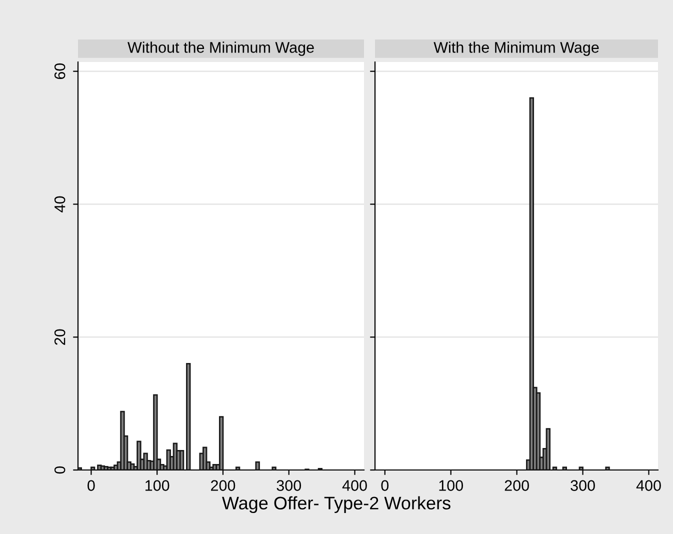  Describe the element at coordinates (221, 49) in the screenshot. I see `chart-title: Without the Minimum Wage` at that location.